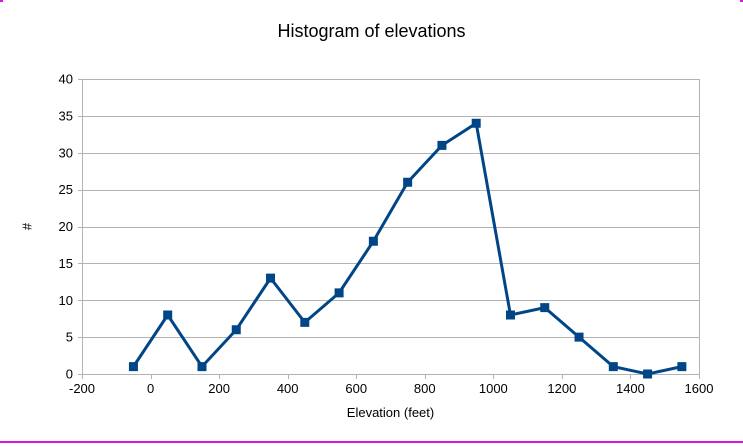  I want to click on x-tick-label: 1600, so click(699, 388).